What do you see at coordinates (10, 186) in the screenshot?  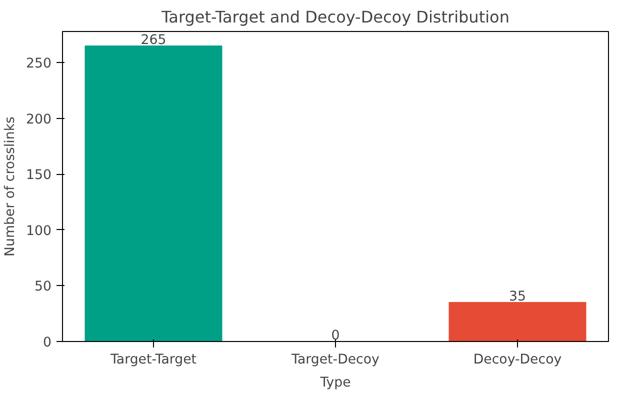 I see `y-axis-title: Number of crosslinks` at bounding box center [10, 186].